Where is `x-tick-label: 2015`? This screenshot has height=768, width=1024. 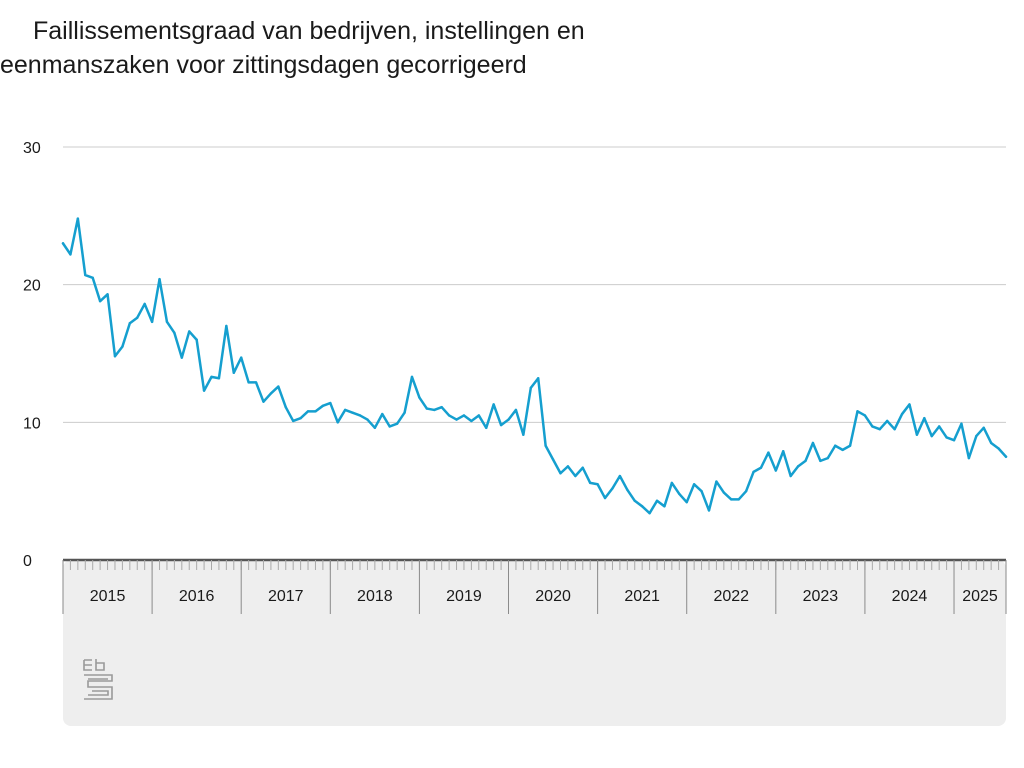
x-tick-label: 2015 is located at coordinates (108, 596).